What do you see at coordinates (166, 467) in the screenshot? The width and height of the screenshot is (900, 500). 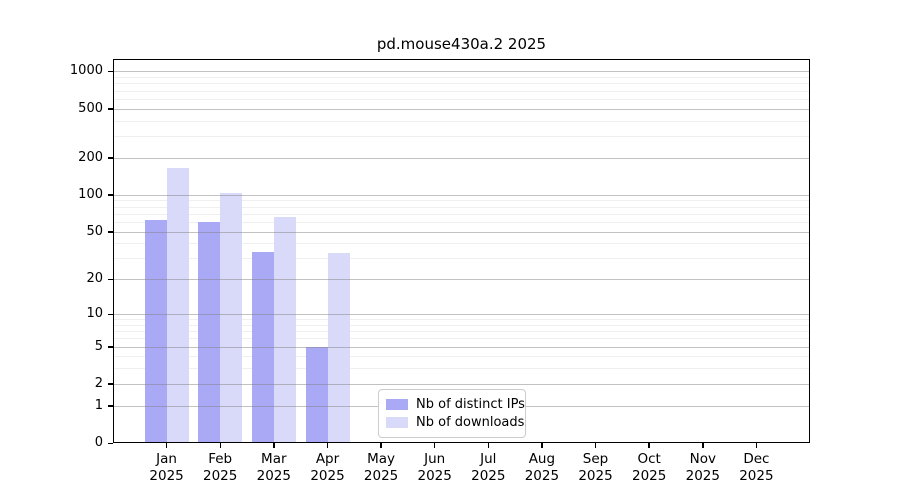 I see `x-axis-tick-label: Jan 2025` at bounding box center [166, 467].